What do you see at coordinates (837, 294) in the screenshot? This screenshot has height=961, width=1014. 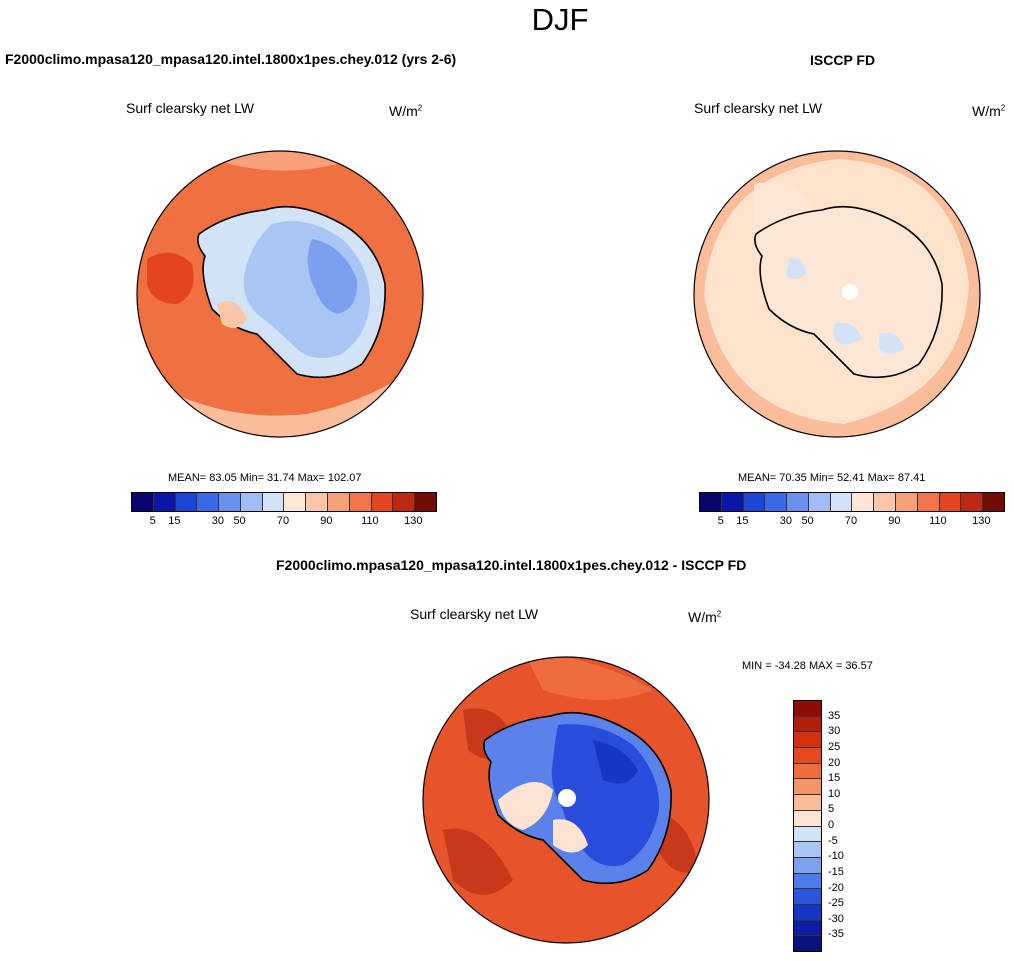 I see `panel-2-map` at bounding box center [837, 294].